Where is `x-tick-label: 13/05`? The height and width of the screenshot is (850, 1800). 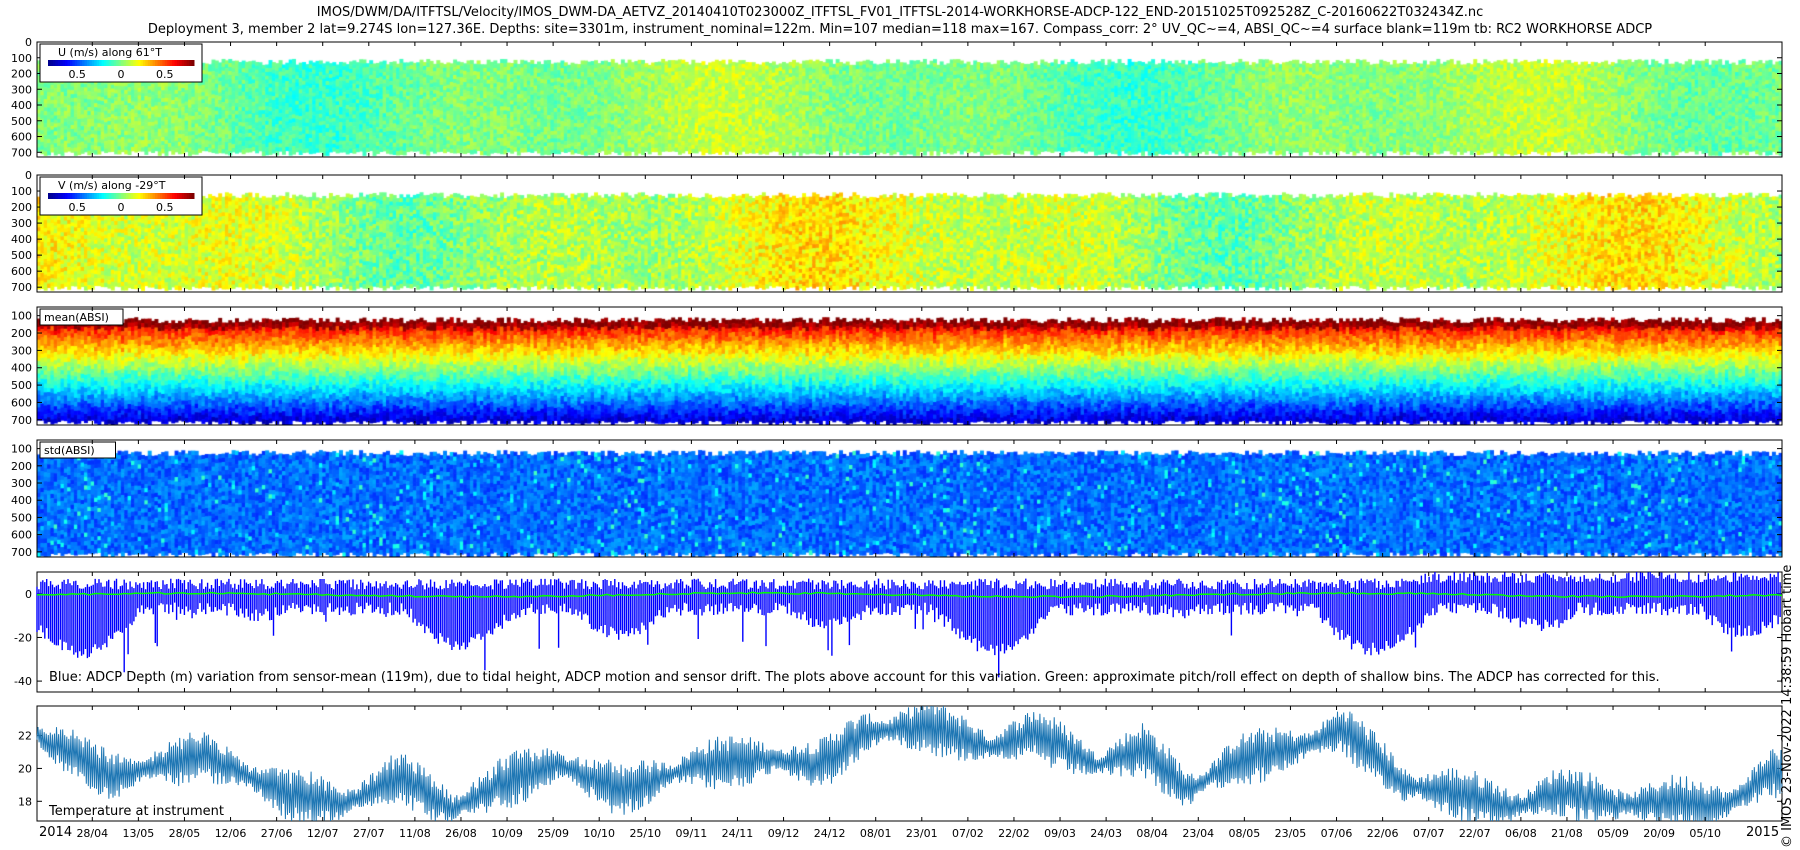 x-tick-label: 13/05 is located at coordinates (139, 833).